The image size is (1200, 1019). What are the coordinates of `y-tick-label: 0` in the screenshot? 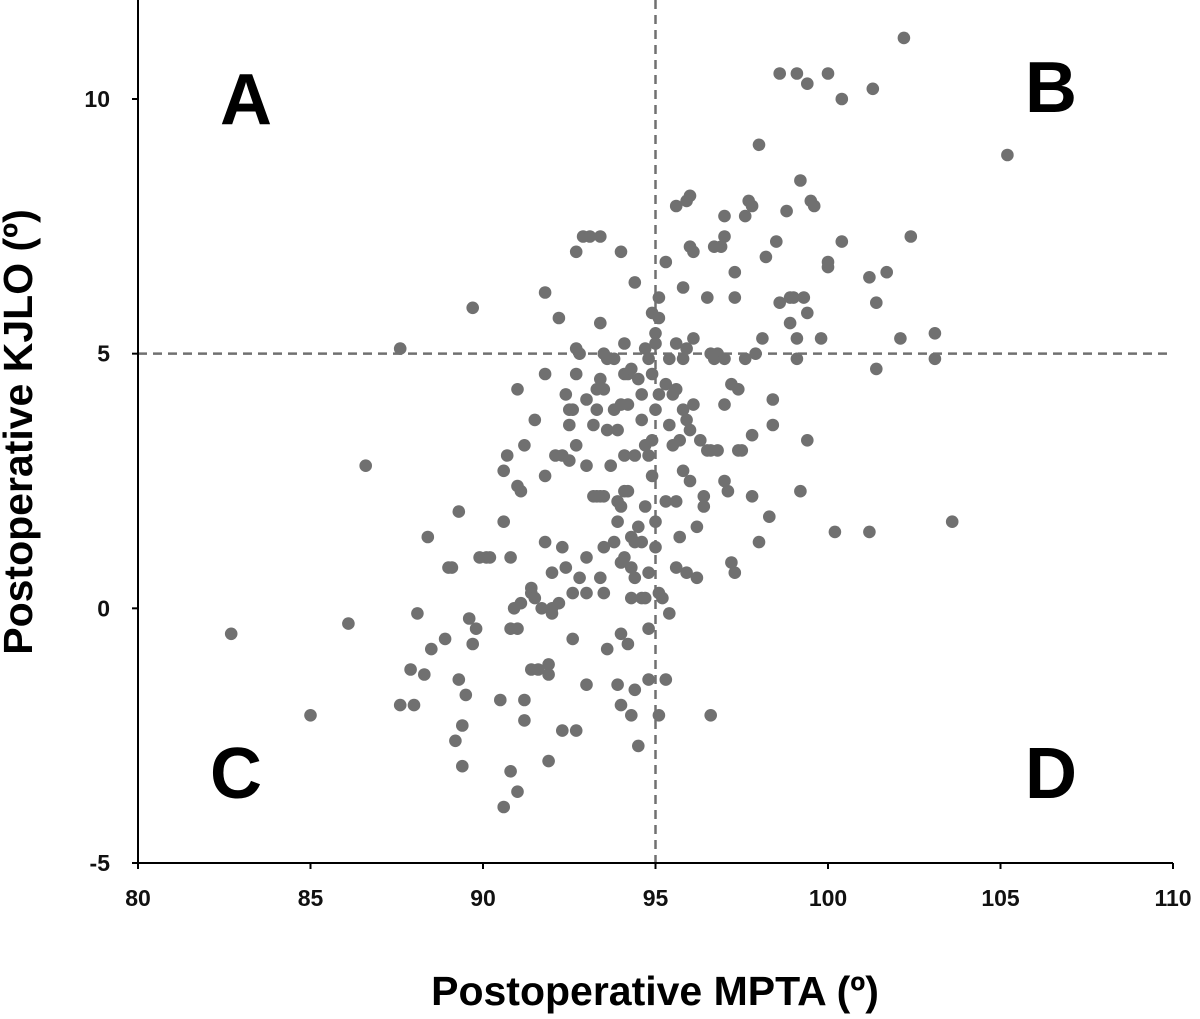 It's located at (103, 608).